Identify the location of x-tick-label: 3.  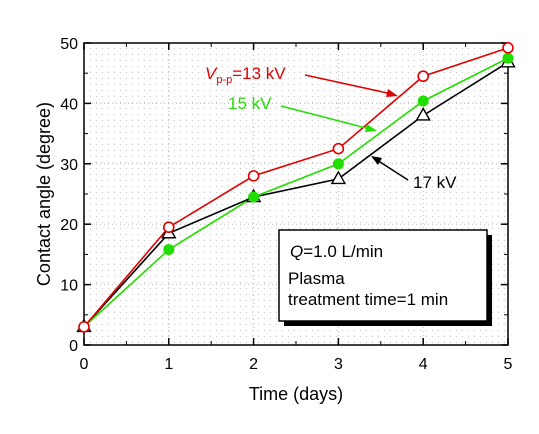
(338, 364).